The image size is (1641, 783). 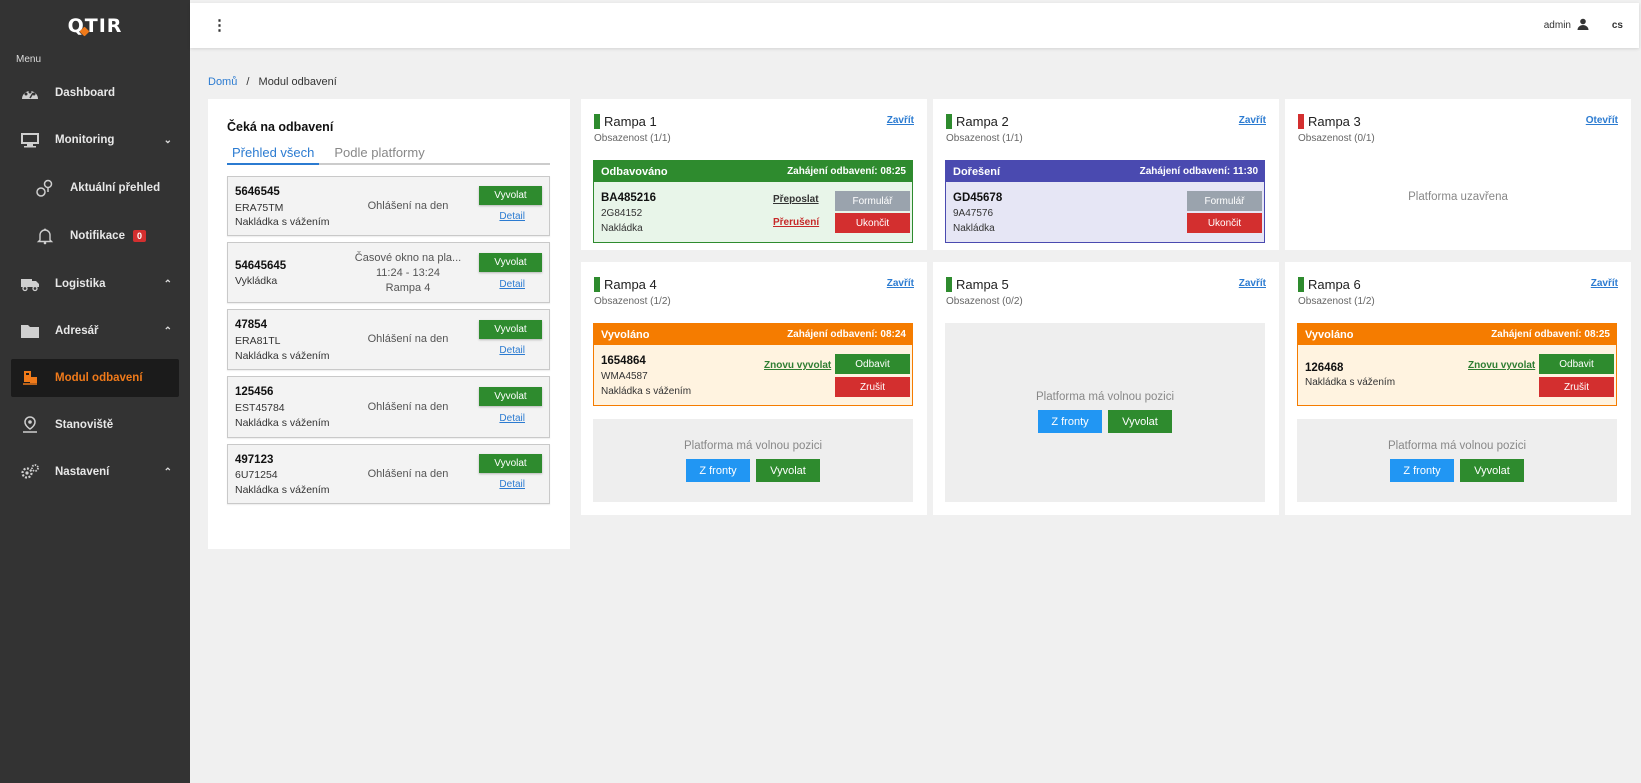 I want to click on monitor-icon, so click(x=30, y=140).